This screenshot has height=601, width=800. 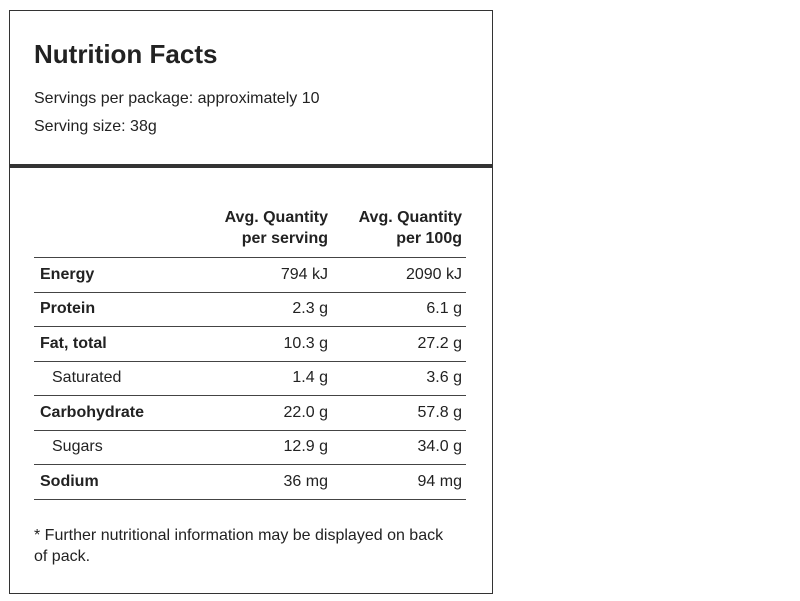 What do you see at coordinates (399, 378) in the screenshot?
I see `nutrient-value: 3.6 g` at bounding box center [399, 378].